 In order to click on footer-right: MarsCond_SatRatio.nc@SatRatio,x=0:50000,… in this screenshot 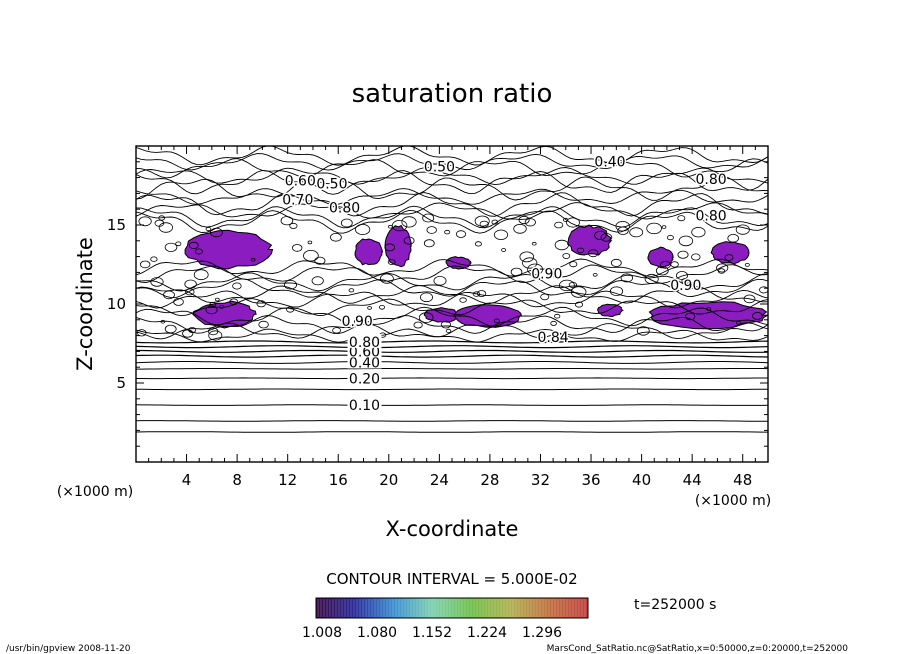, I will do `click(698, 649)`.